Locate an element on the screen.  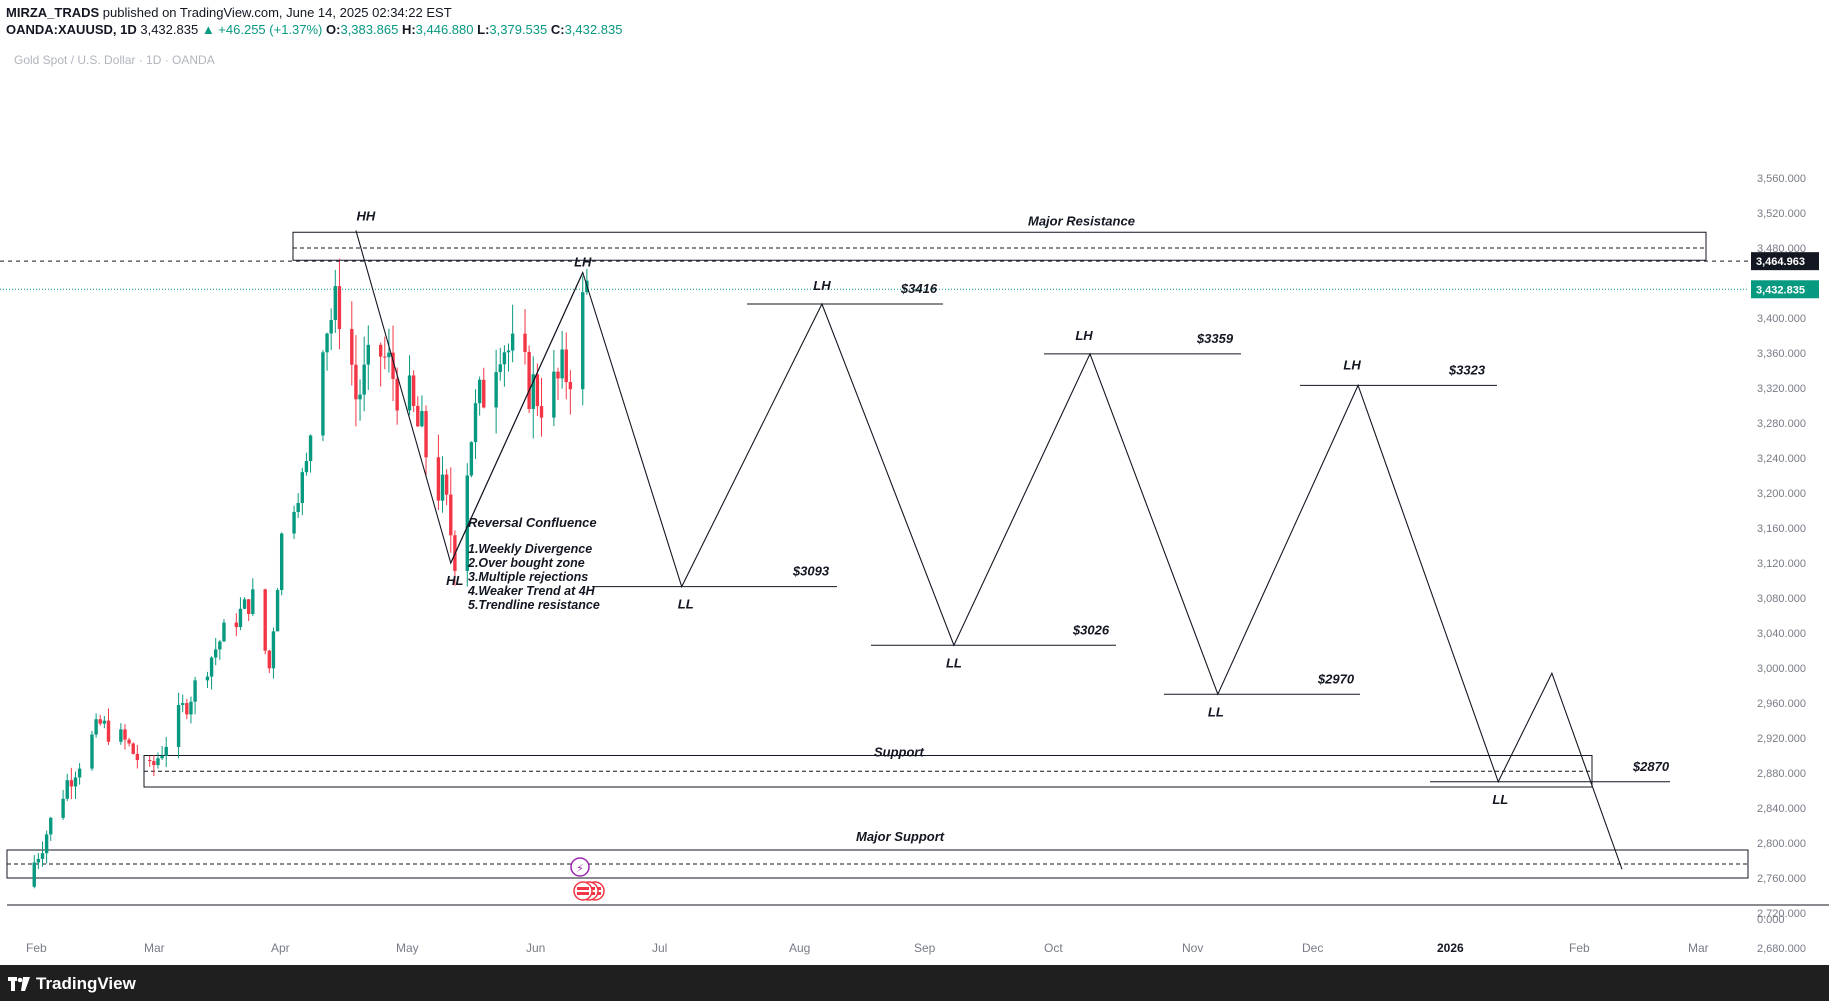
zone-label: Major Resistance is located at coordinates (1081, 220).